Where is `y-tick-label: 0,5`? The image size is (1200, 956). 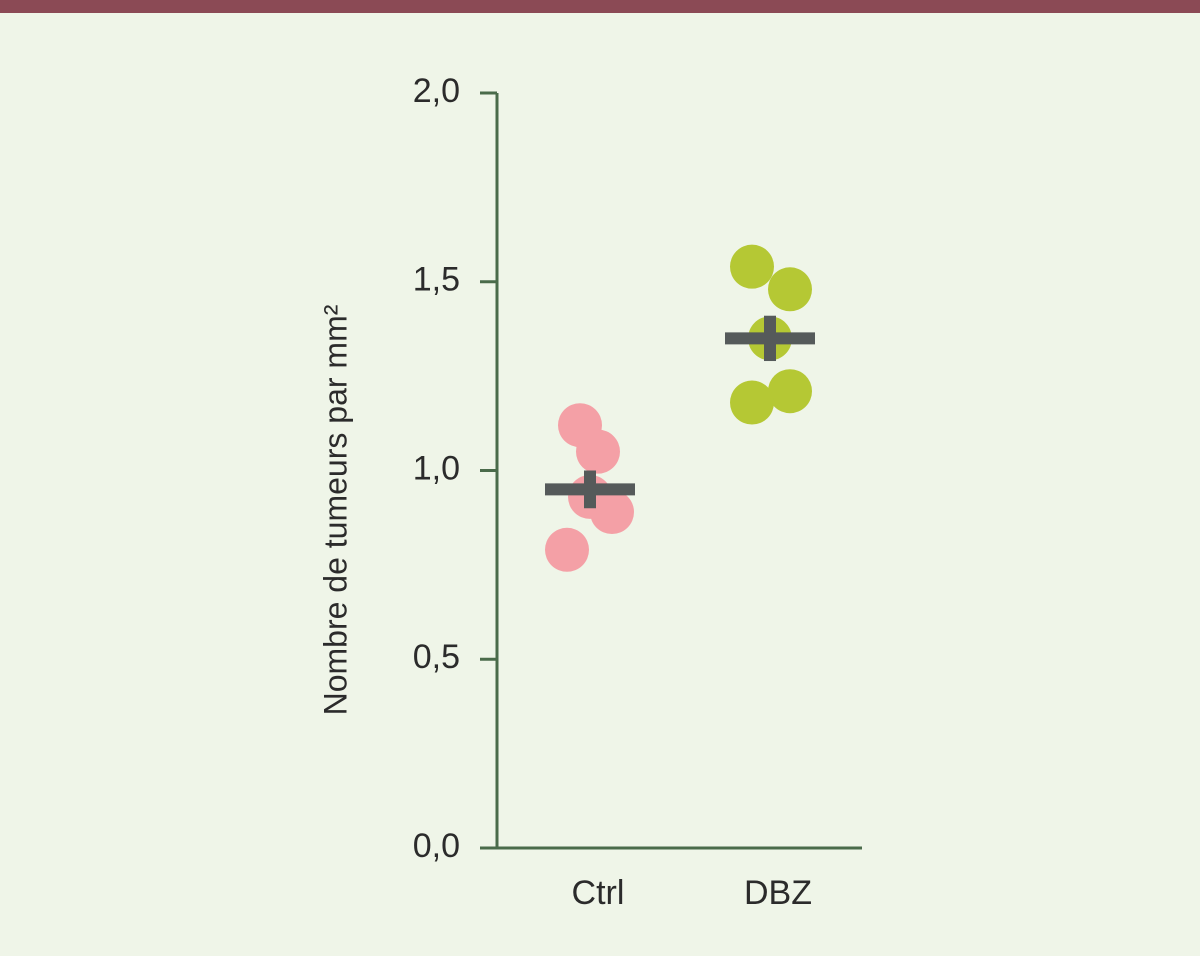 y-tick-label: 0,5 is located at coordinates (436, 657).